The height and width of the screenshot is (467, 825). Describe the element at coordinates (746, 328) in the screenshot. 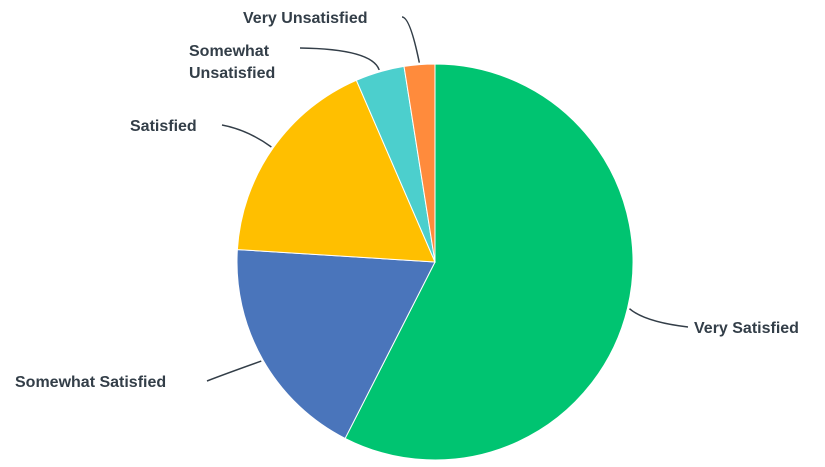

I see `slice-label-very-satisfied: Very Satisfied` at that location.